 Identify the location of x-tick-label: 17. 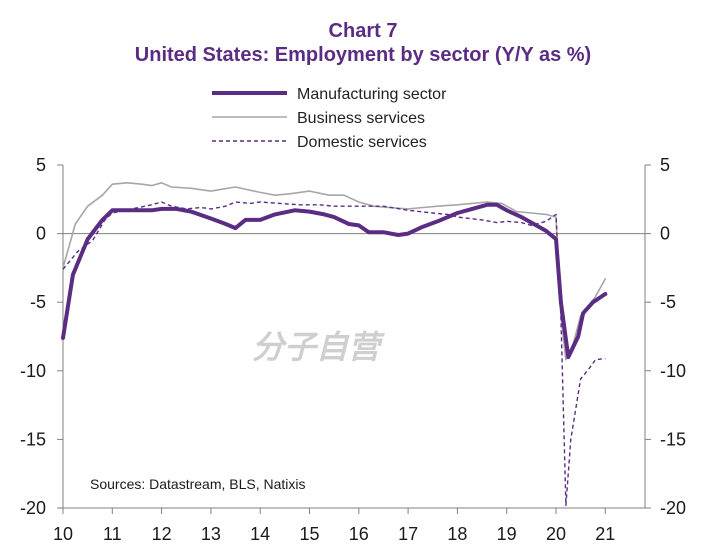
(408, 534).